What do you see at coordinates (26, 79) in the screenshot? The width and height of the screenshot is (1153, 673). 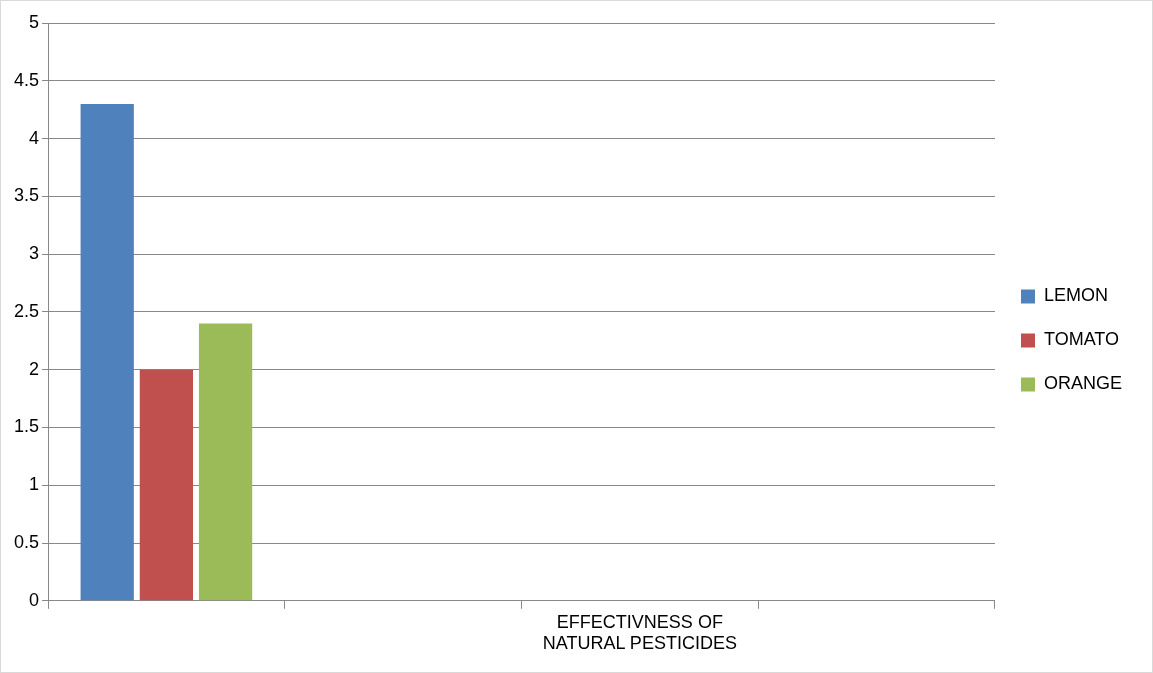 I see `y-tick-label: 4.5` at bounding box center [26, 79].